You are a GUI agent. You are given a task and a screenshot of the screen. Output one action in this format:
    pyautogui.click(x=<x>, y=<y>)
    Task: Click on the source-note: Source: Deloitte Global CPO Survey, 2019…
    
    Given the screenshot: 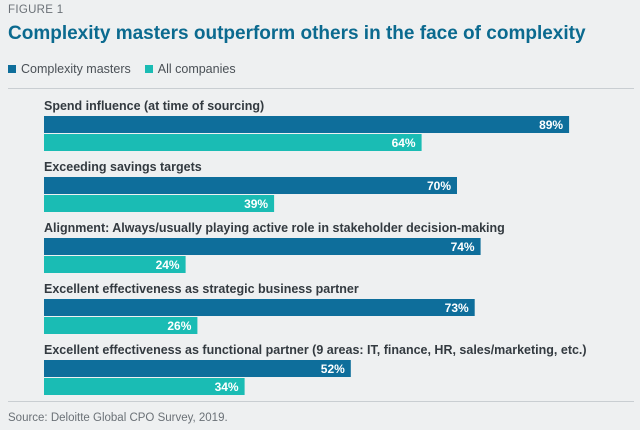 What is the action you would take?
    pyautogui.click(x=118, y=418)
    